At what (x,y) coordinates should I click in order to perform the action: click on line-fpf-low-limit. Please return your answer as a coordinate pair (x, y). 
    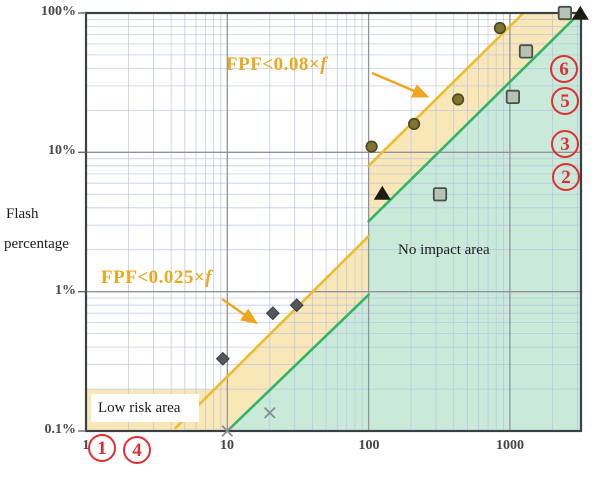
    Looking at the image, I should click on (272, 332).